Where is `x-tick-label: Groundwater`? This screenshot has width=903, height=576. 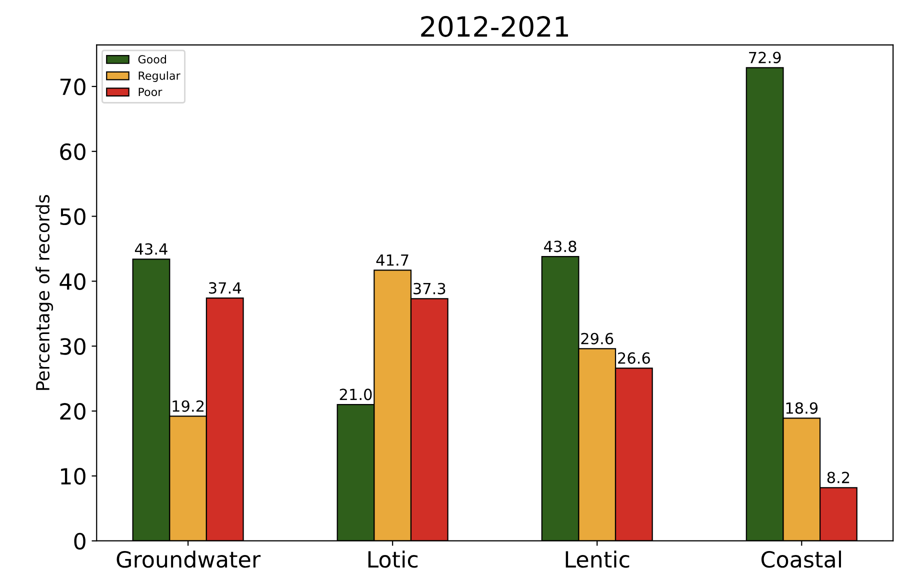
x-tick-label: Groundwater is located at coordinates (188, 559).